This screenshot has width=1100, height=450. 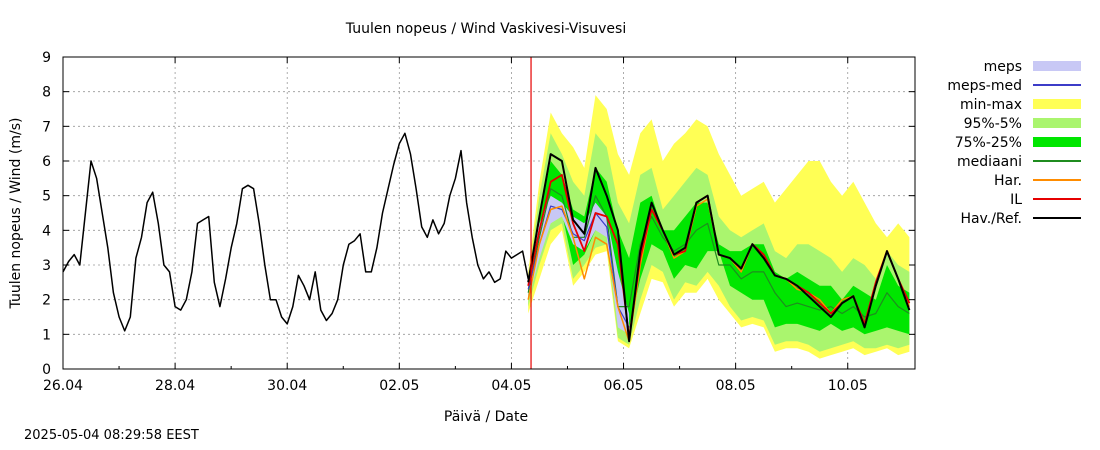 What do you see at coordinates (46, 335) in the screenshot?
I see `y-tick-label: 1` at bounding box center [46, 335].